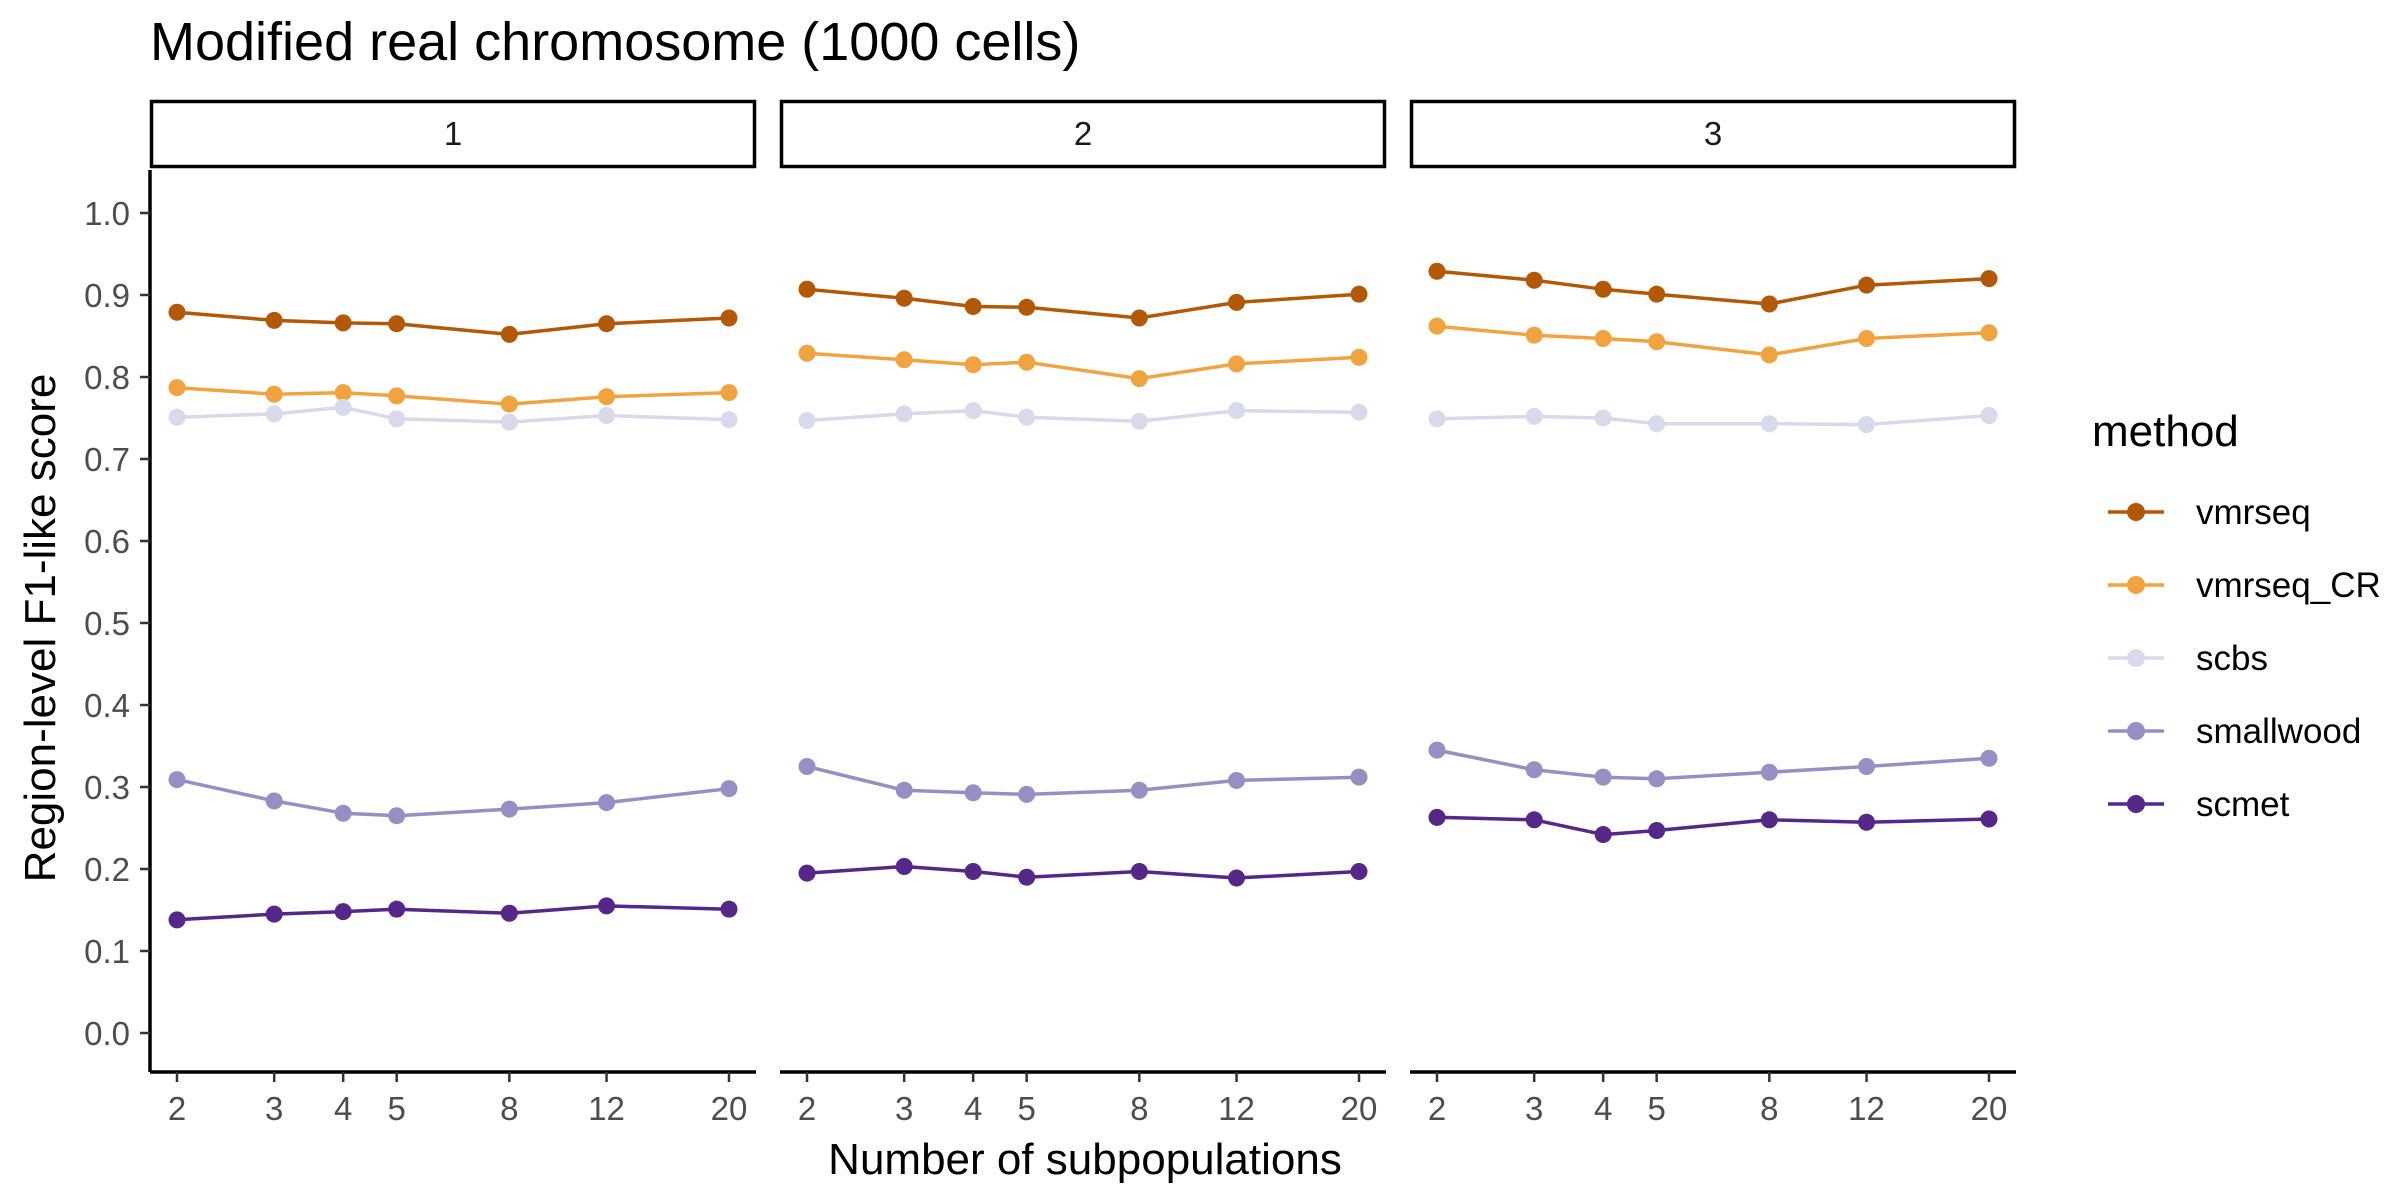  I want to click on legend-item-scbs: scbs, so click(2188, 658).